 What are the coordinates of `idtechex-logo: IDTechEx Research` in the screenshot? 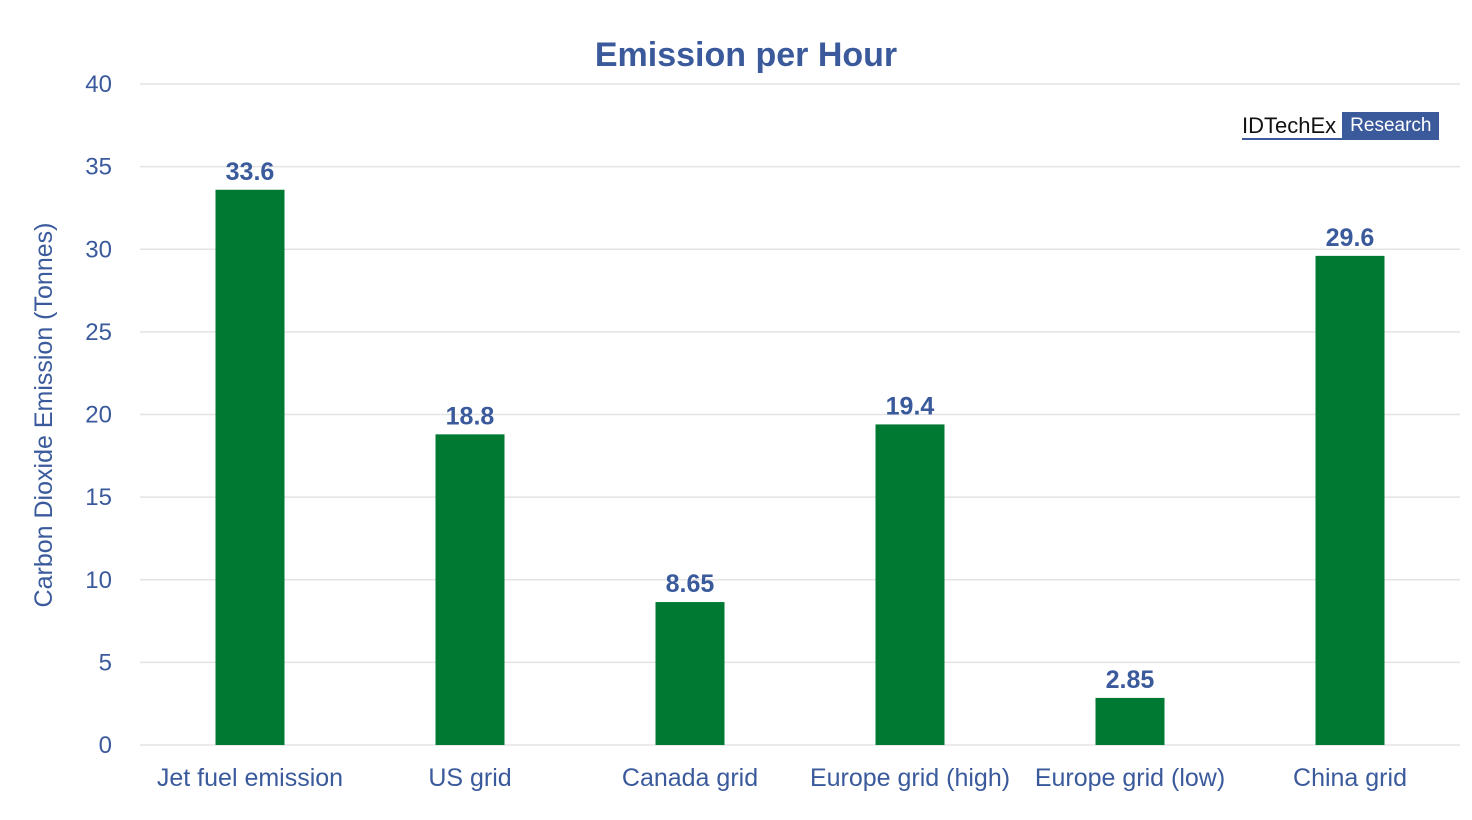 It's located at (1341, 126).